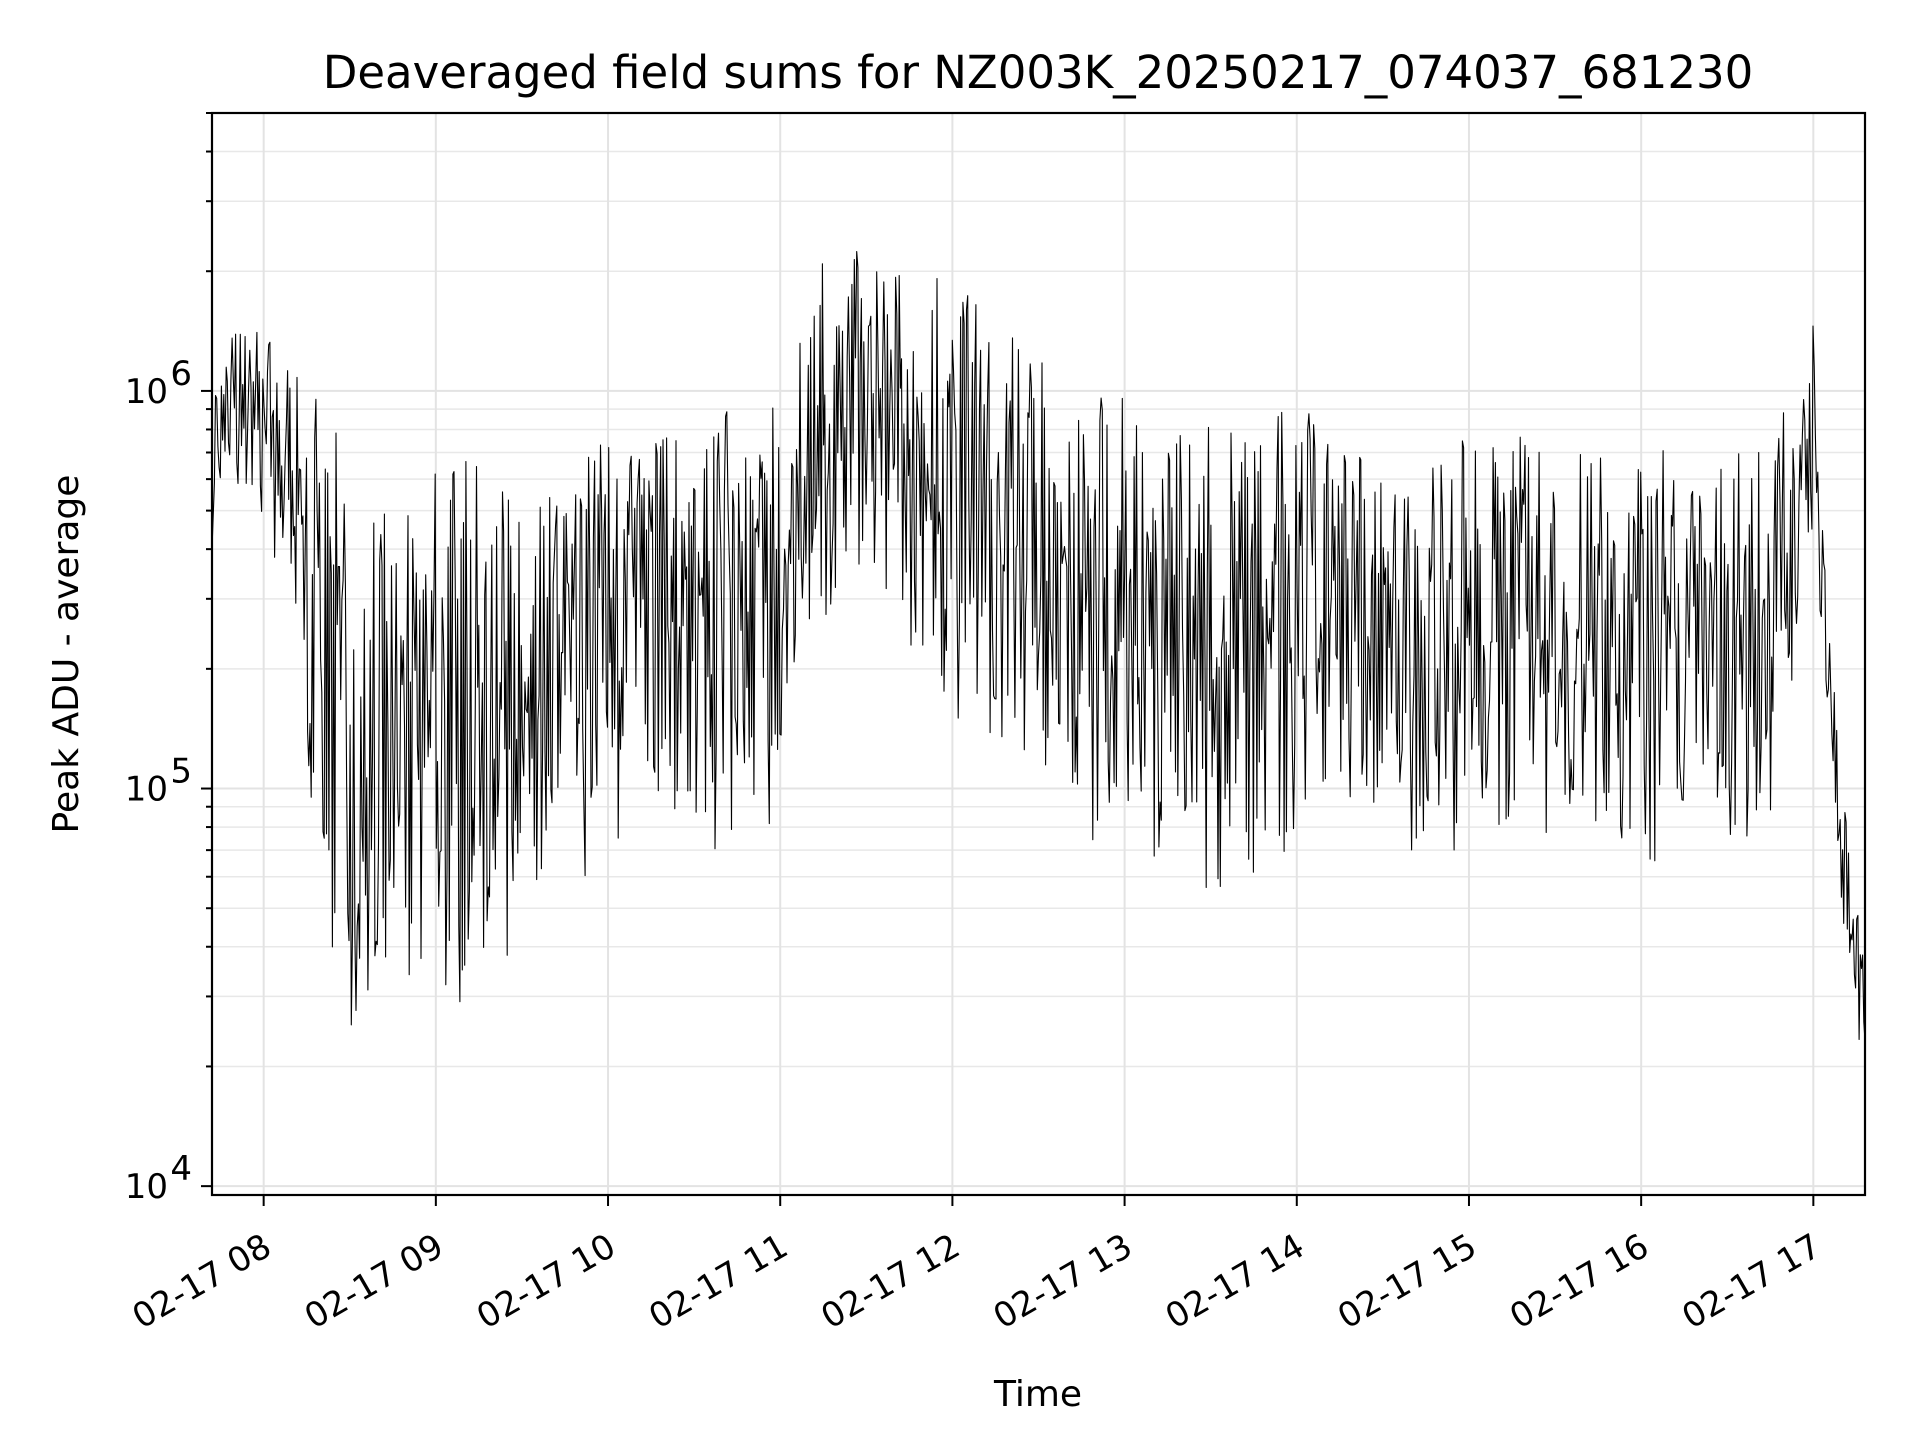 The image size is (1920, 1440). Describe the element at coordinates (1751, 1281) in the screenshot. I see `x-tick-label: 02-17 17` at that location.